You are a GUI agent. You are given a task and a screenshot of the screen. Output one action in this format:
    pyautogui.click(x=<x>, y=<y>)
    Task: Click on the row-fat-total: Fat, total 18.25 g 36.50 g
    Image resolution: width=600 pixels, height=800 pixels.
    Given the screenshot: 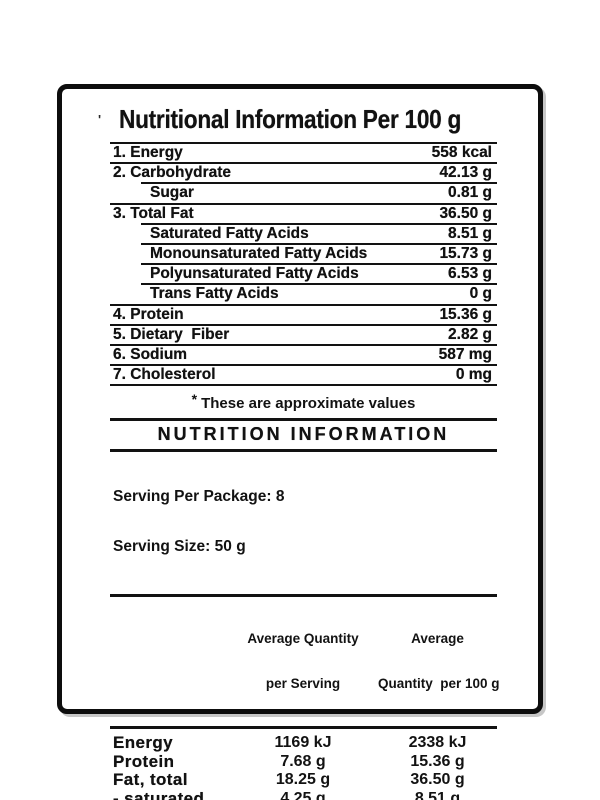 What is the action you would take?
    pyautogui.click(x=303, y=780)
    